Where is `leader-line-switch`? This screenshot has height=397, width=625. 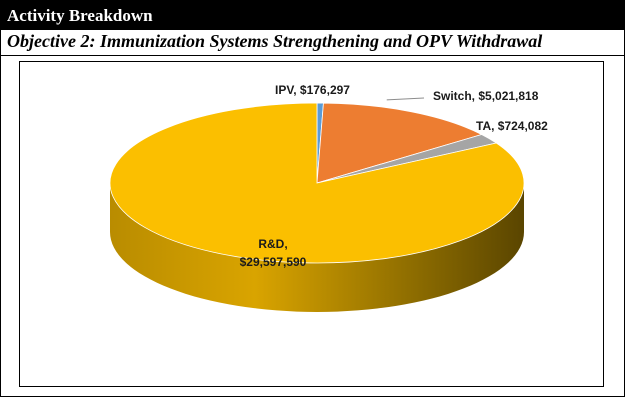
leader-line-switch is located at coordinates (405, 99).